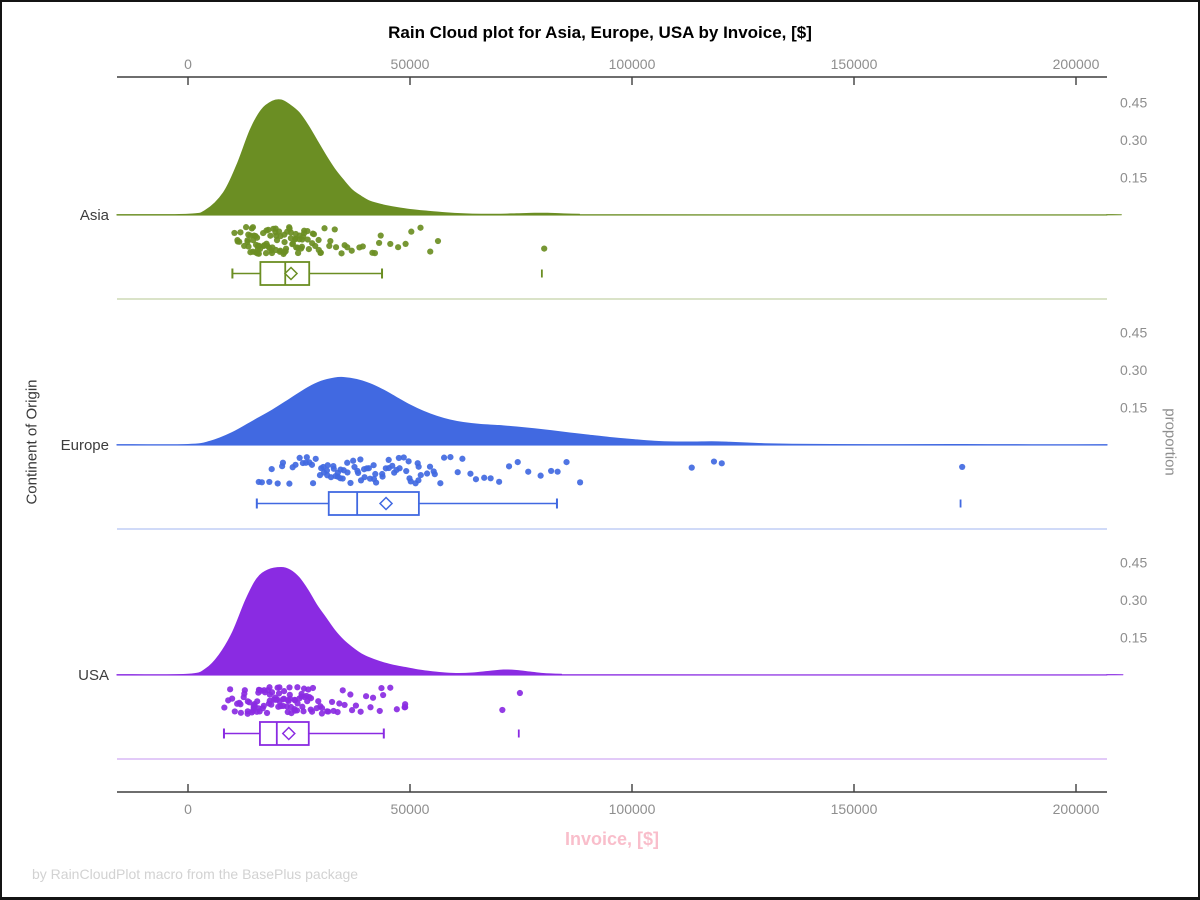 The width and height of the screenshot is (1200, 900). What do you see at coordinates (386, 503) in the screenshot?
I see `mean-diamond-europe` at bounding box center [386, 503].